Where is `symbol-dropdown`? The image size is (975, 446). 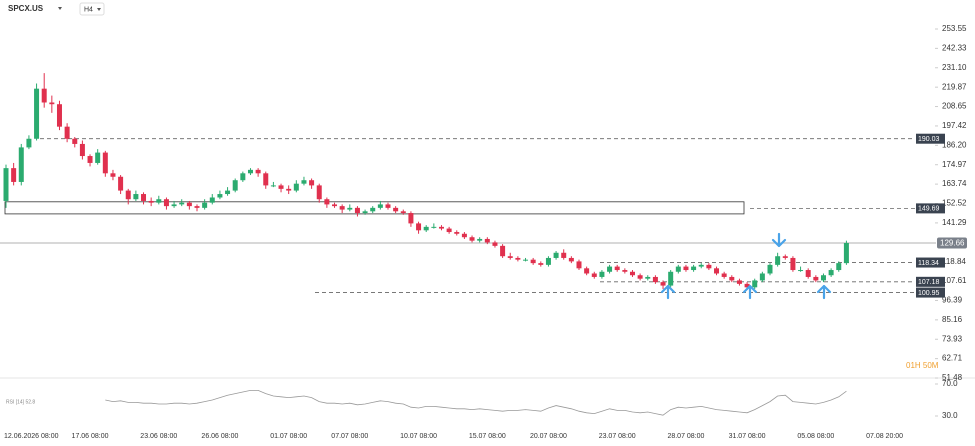
symbol-dropdown is located at coordinates (60, 8).